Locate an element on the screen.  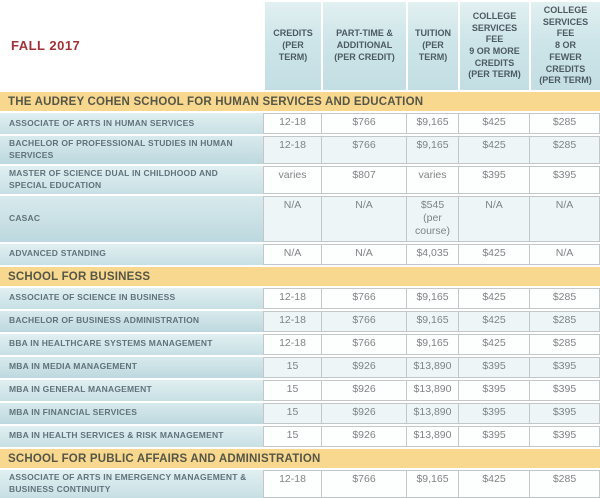
program-name-cell: ASSOCIATE OF SCIENCE IN BUSINESS is located at coordinates (131, 298).